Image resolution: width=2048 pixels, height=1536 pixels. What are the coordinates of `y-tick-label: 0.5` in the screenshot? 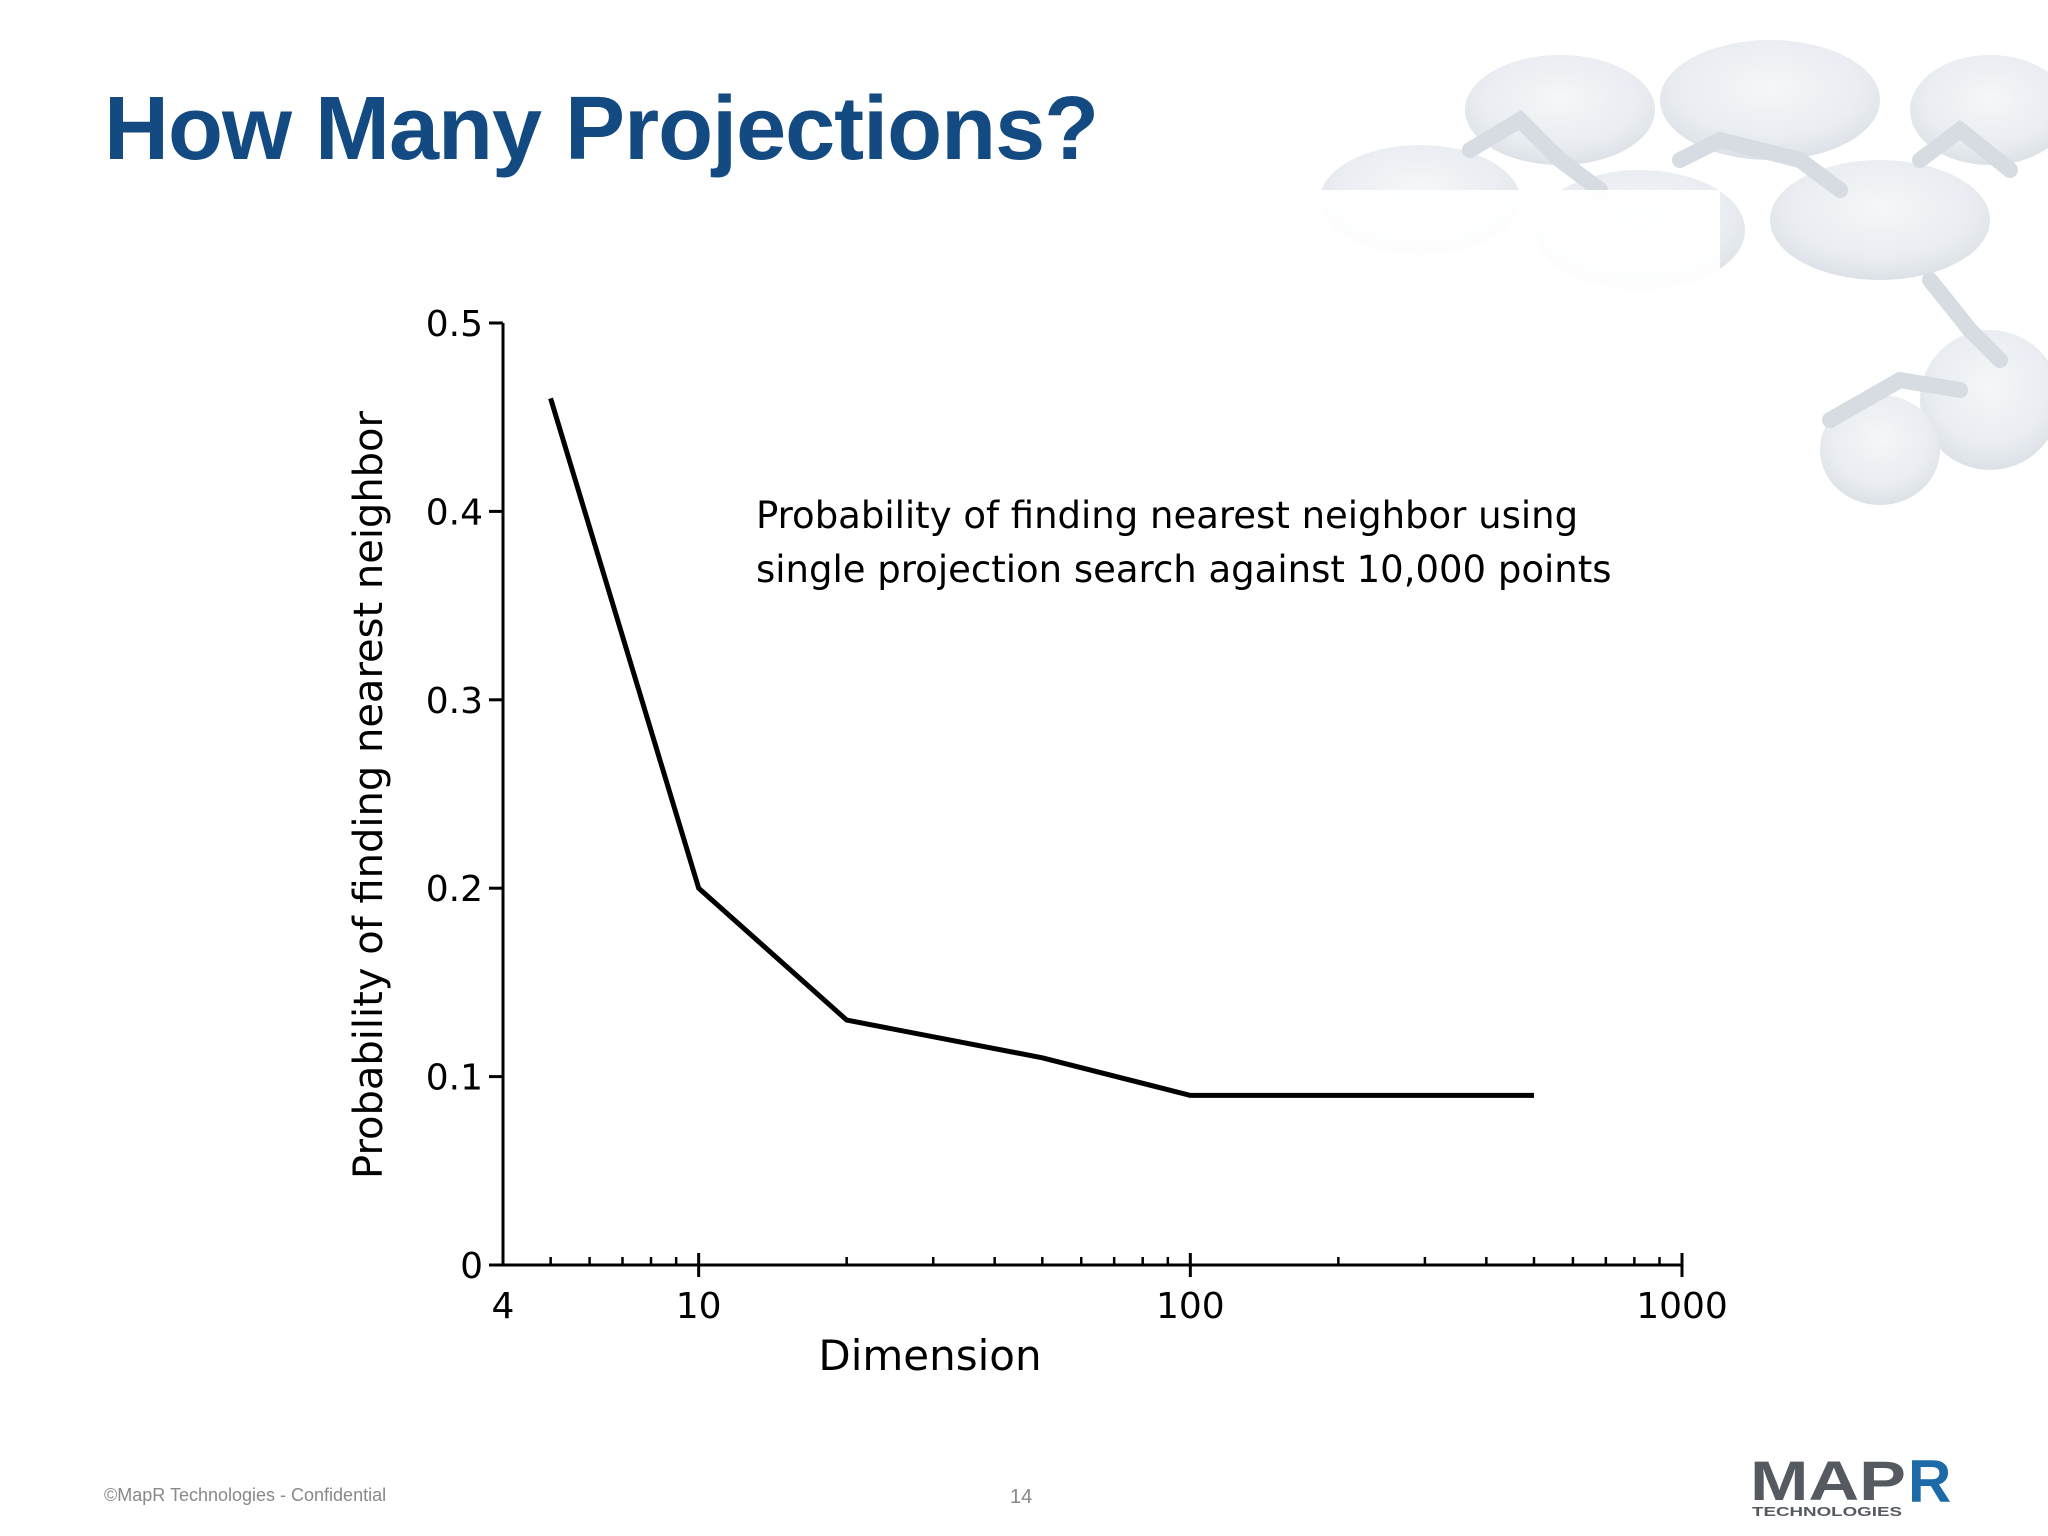 It's located at (454, 324).